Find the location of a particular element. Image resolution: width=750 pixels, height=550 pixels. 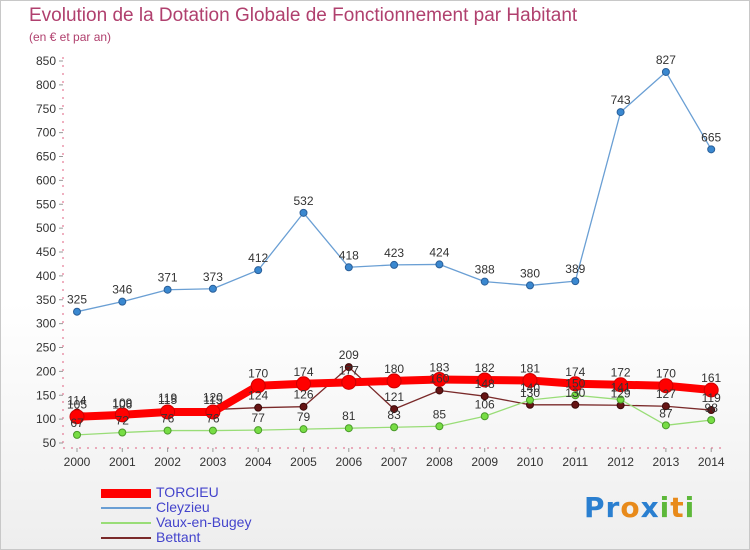

legend-label: Cleyzieu is located at coordinates (183, 507).